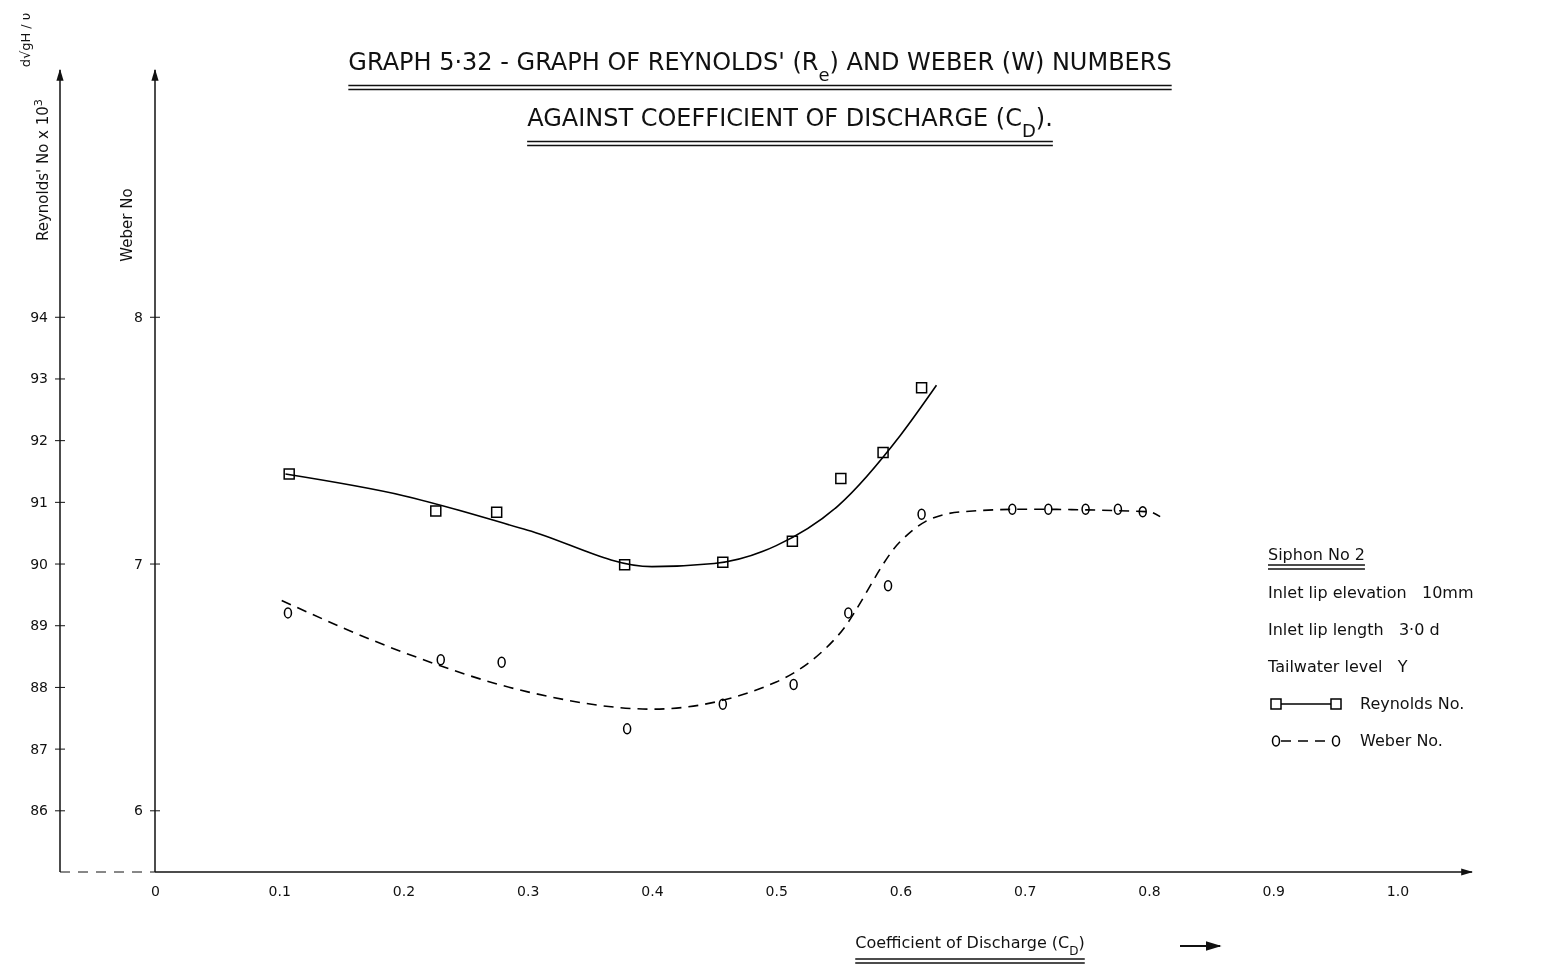 The width and height of the screenshot is (1545, 967). What do you see at coordinates (39, 810) in the screenshot?
I see `y-tick-label: 86` at bounding box center [39, 810].